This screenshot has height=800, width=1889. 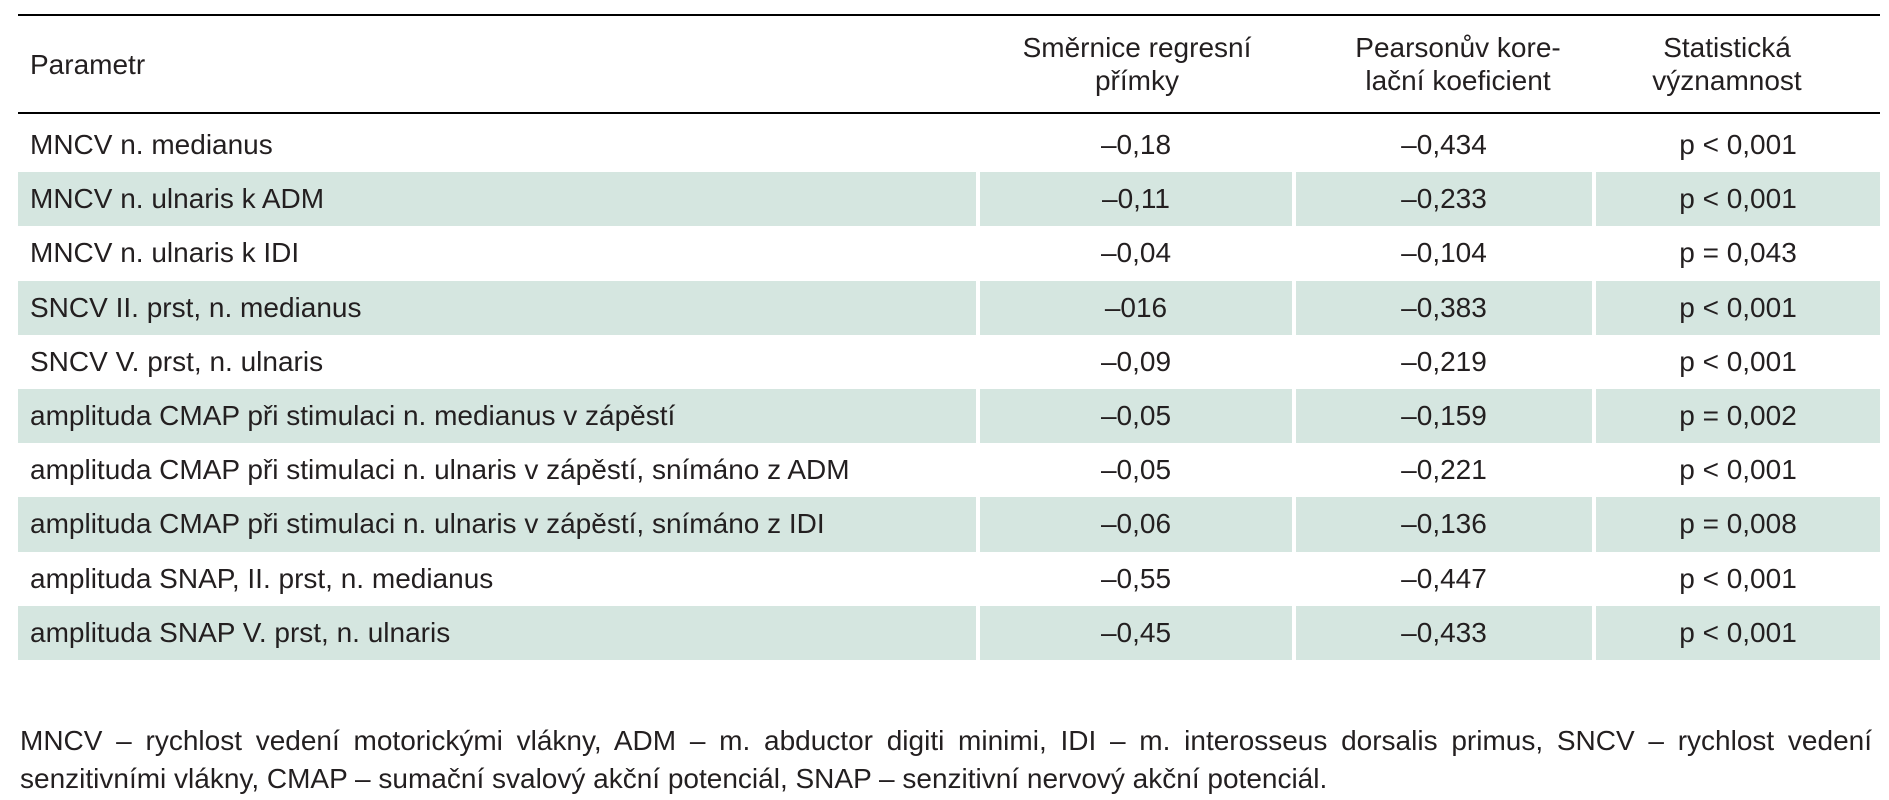 I want to click on cell-smernice: –0,04, so click(x=1136, y=253).